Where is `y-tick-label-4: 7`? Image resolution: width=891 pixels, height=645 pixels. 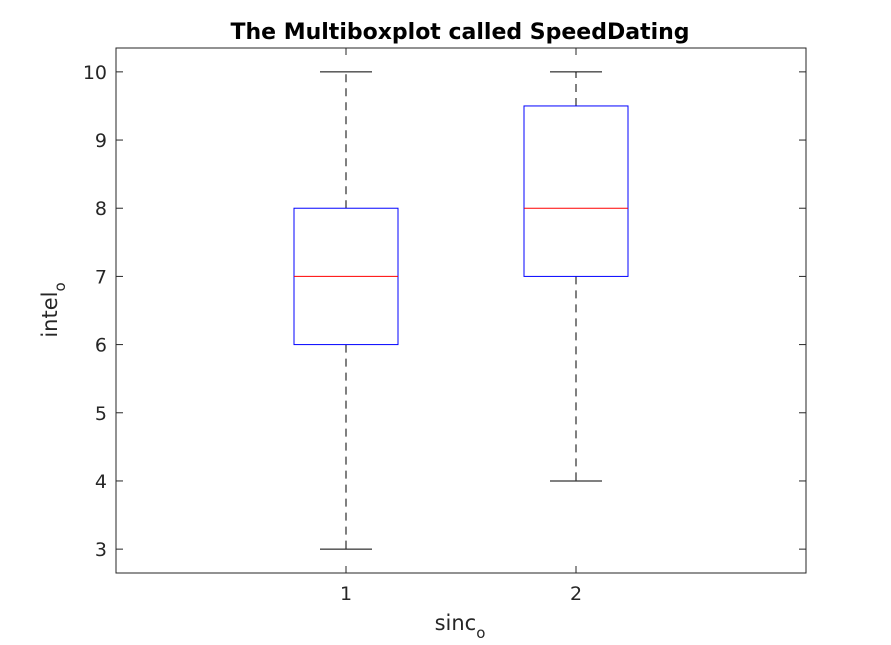
y-tick-label-4: 7 is located at coordinates (101, 277).